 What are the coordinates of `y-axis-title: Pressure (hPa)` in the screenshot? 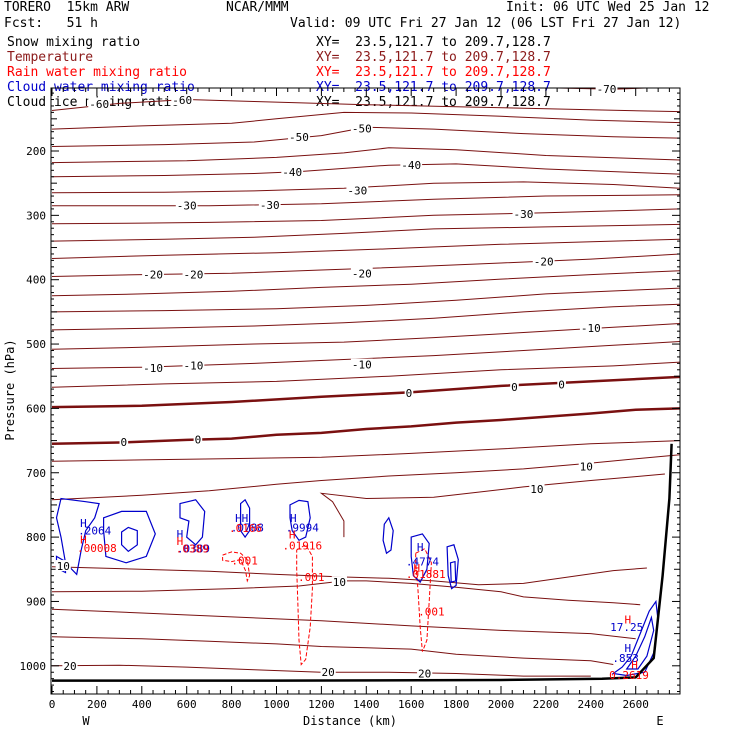 It's located at (10, 389).